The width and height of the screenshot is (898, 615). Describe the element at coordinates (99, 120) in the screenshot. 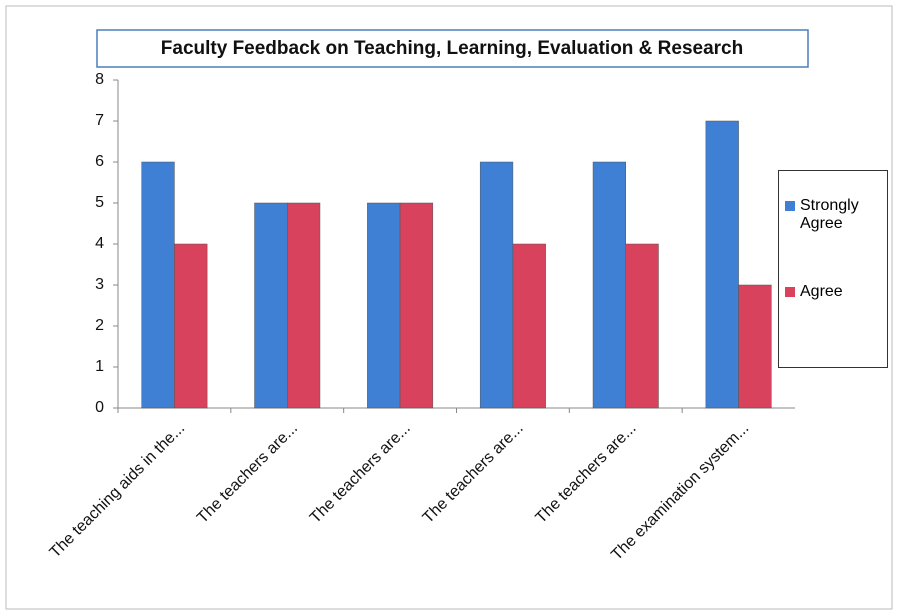

I see `y-tick-label: 7` at that location.